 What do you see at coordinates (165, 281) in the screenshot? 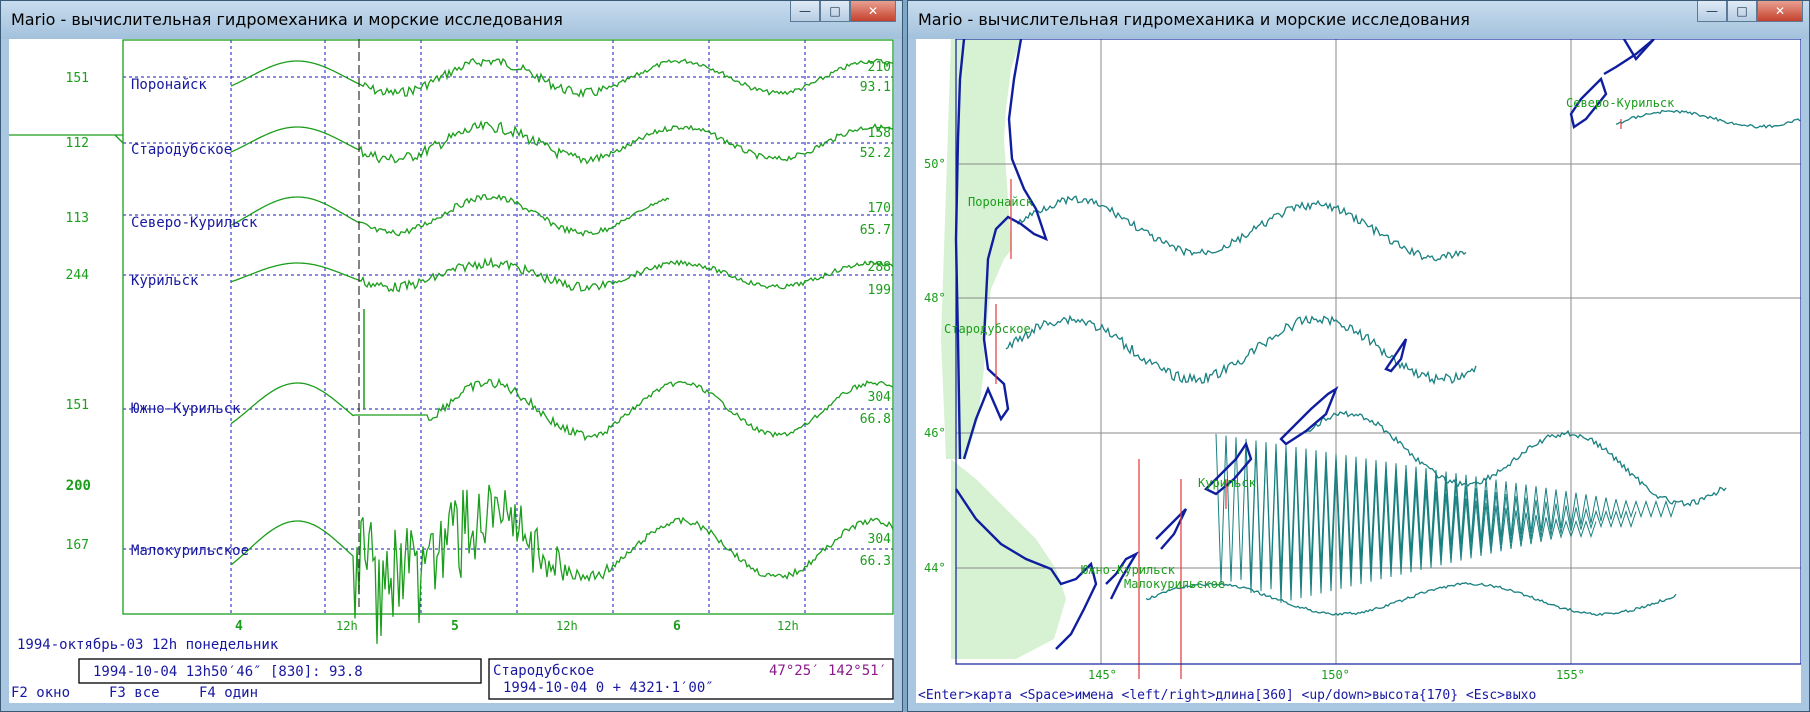
I see `station-name: Курильск` at bounding box center [165, 281].